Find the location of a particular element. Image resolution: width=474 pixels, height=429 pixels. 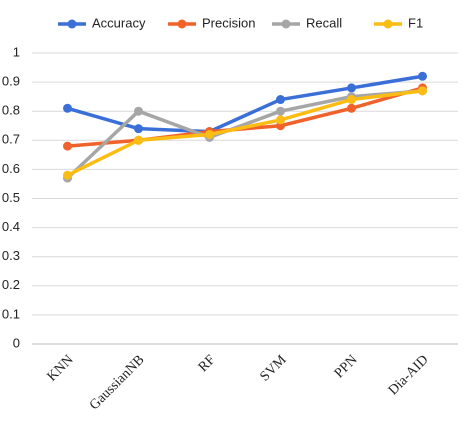

x-tick-label: Dia-AID is located at coordinates (409, 375).